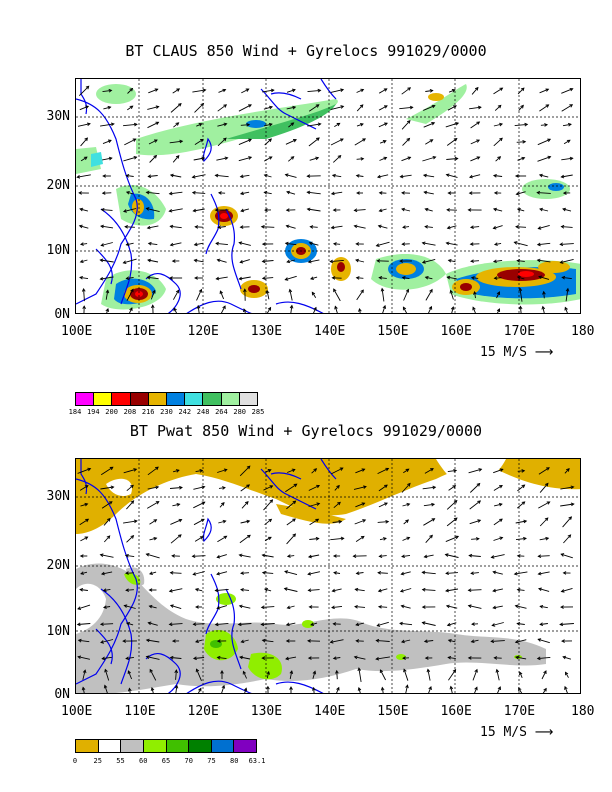  I want to click on panel2-colorbar-label-4: 65, so click(166, 761).